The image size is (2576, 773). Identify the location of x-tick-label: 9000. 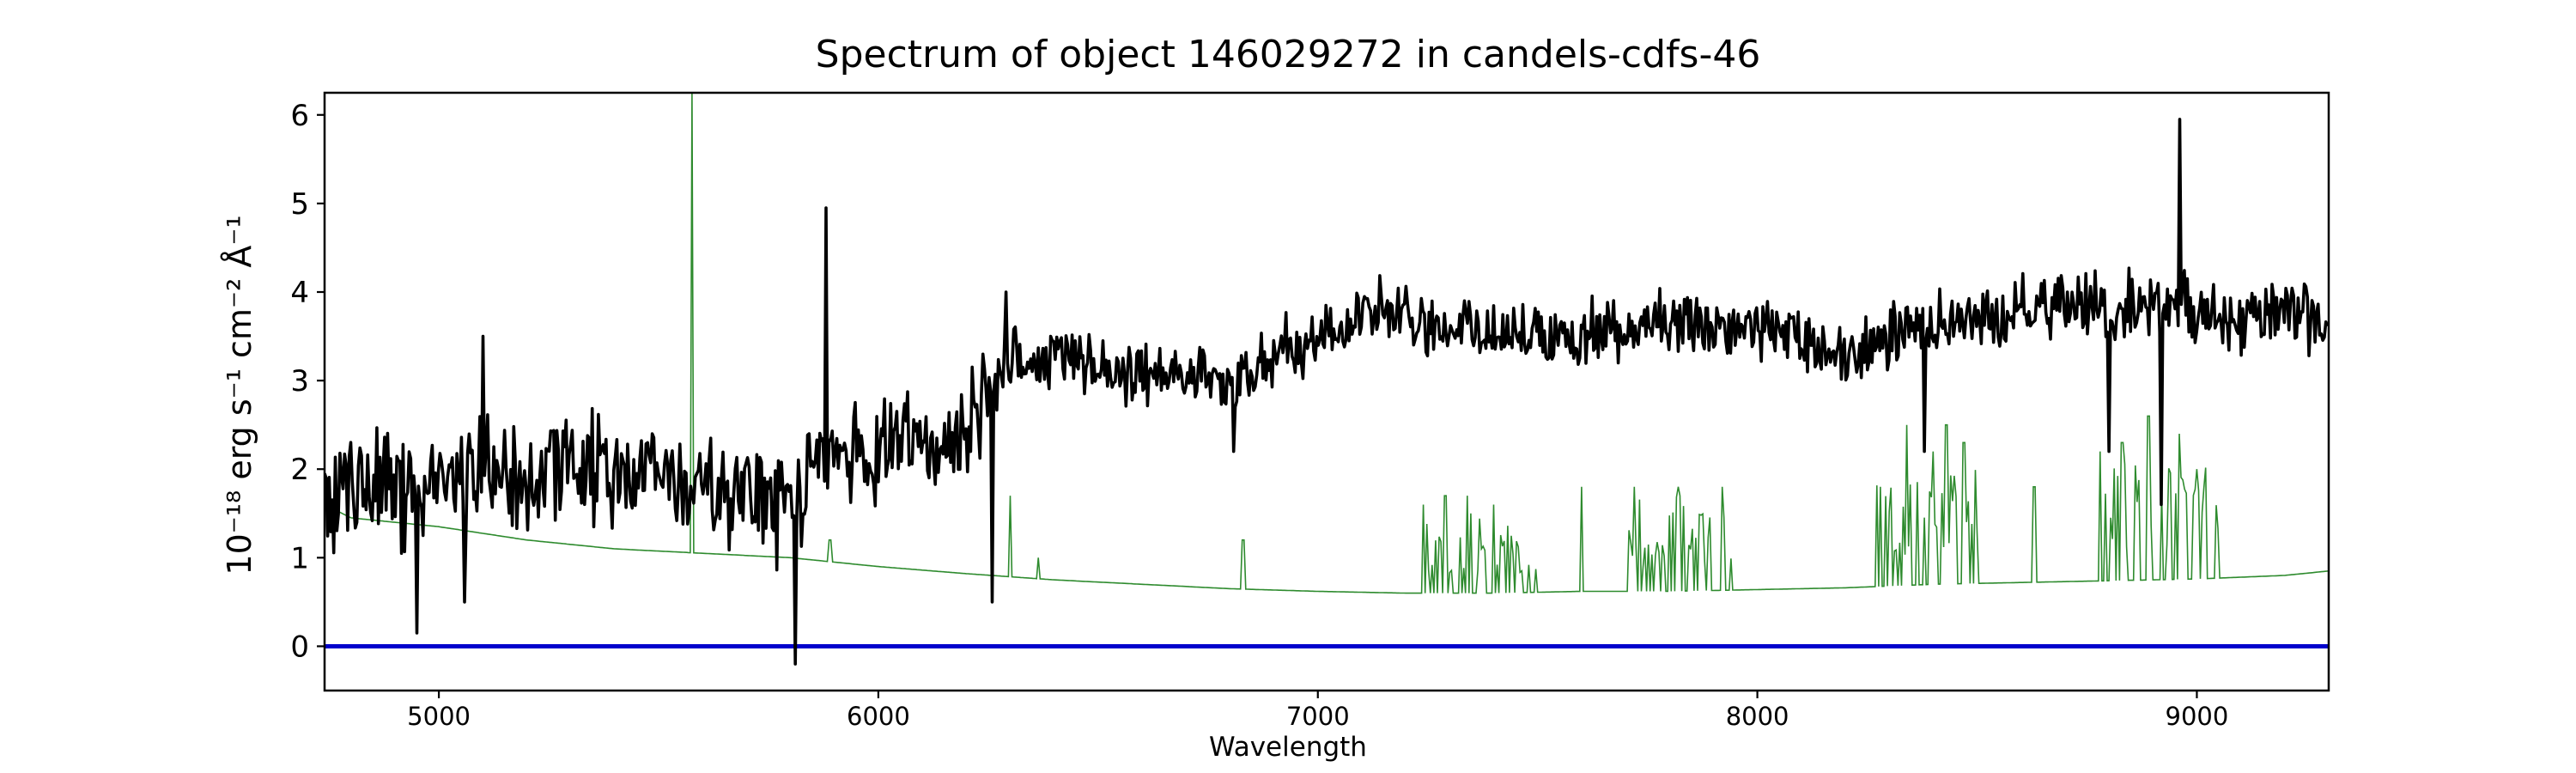
(2197, 716).